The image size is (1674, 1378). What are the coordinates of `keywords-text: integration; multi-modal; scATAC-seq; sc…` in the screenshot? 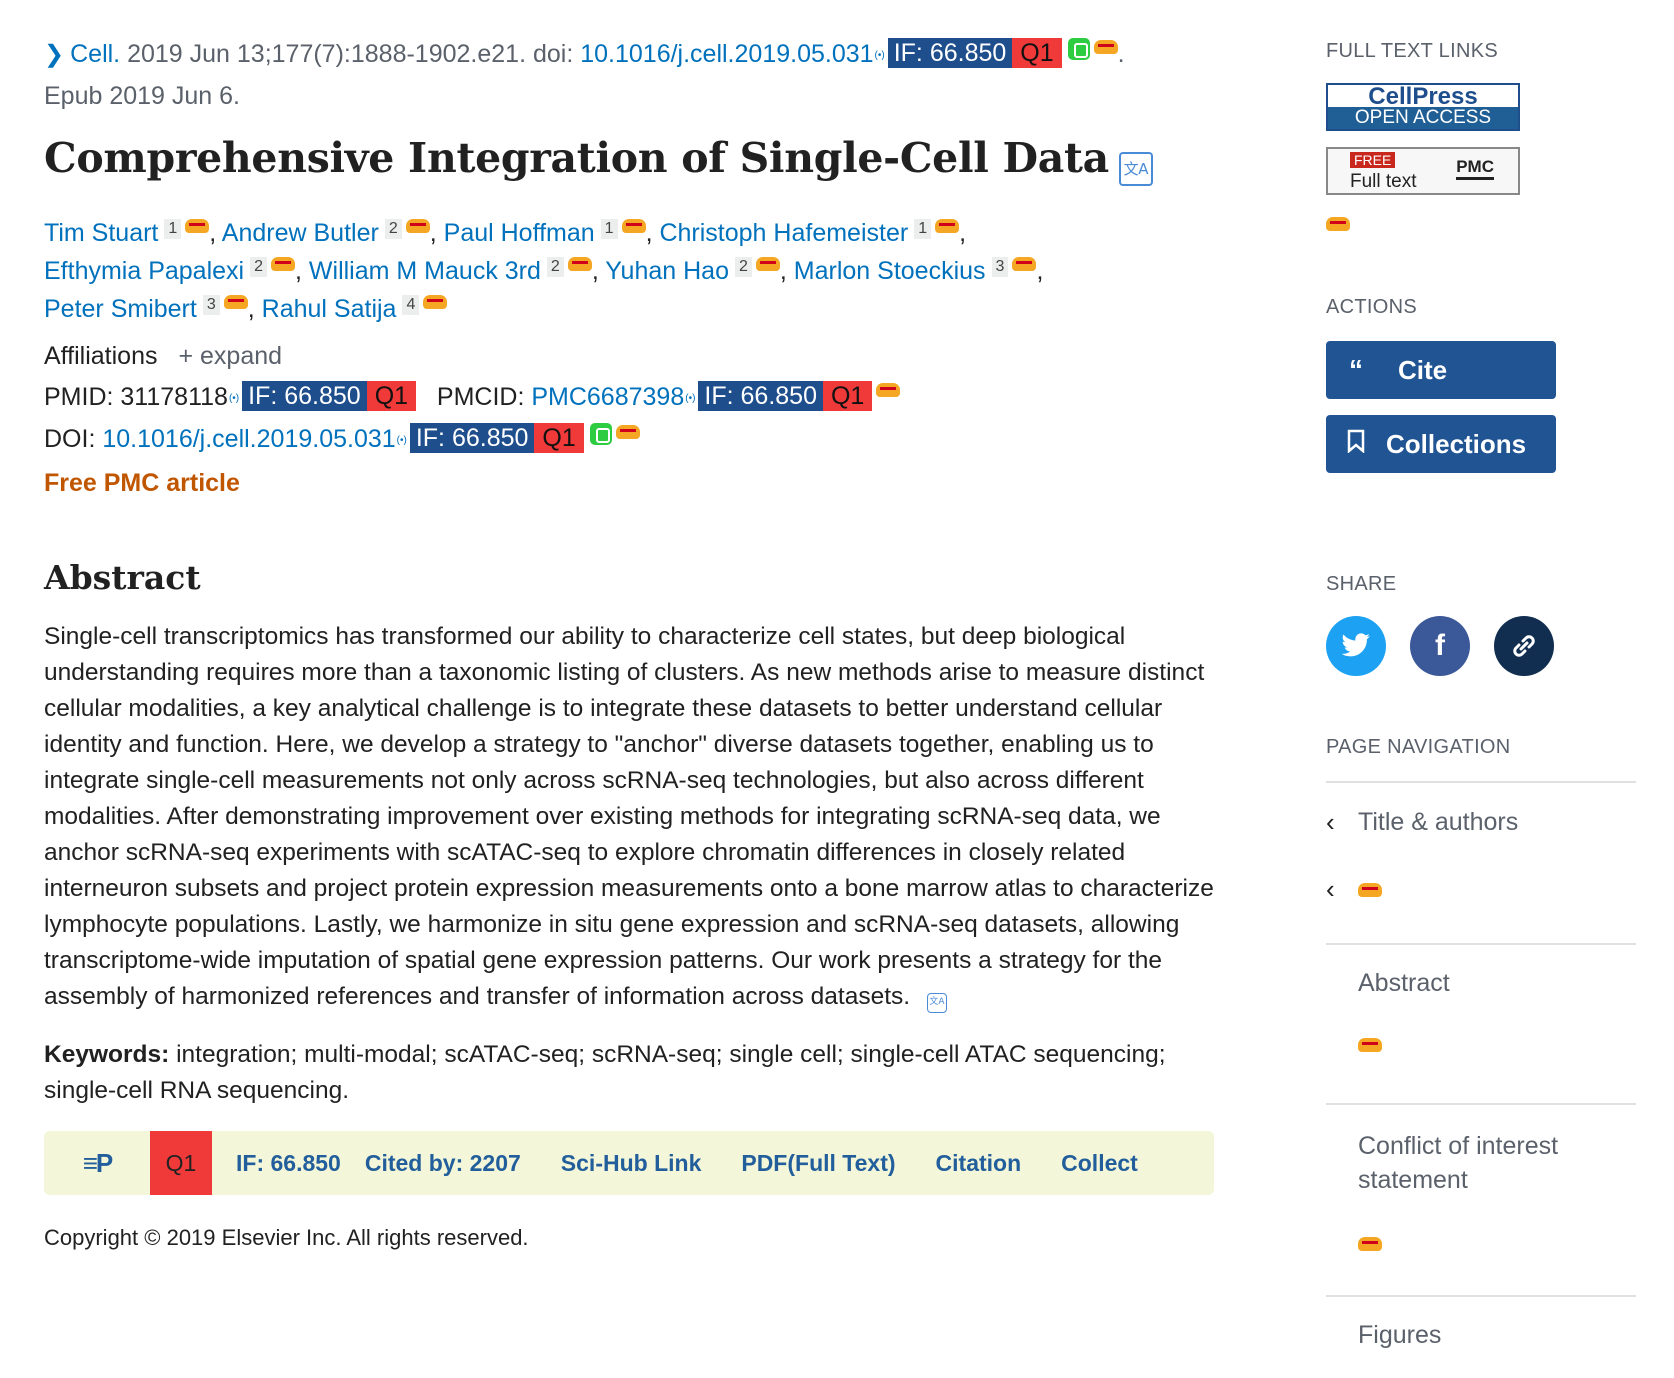 It's located at (605, 1072).